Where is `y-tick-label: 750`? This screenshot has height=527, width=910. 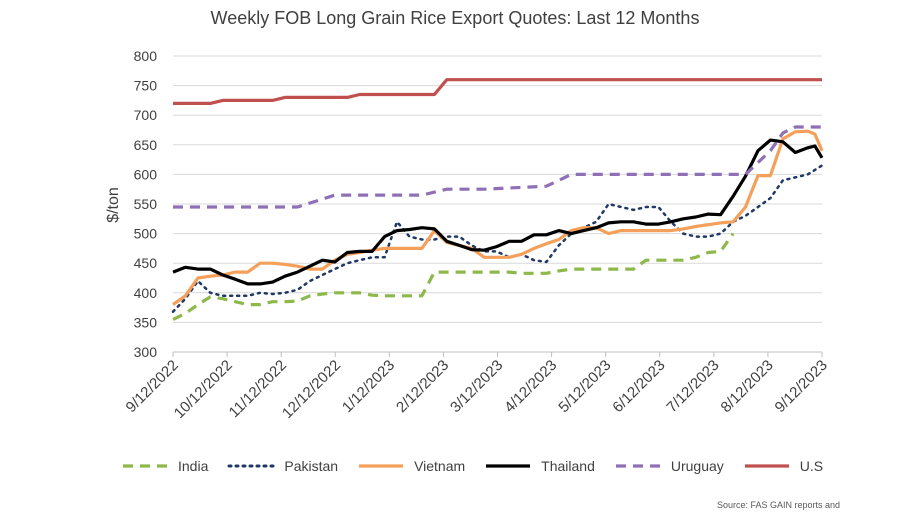 y-tick-label: 750 is located at coordinates (146, 86).